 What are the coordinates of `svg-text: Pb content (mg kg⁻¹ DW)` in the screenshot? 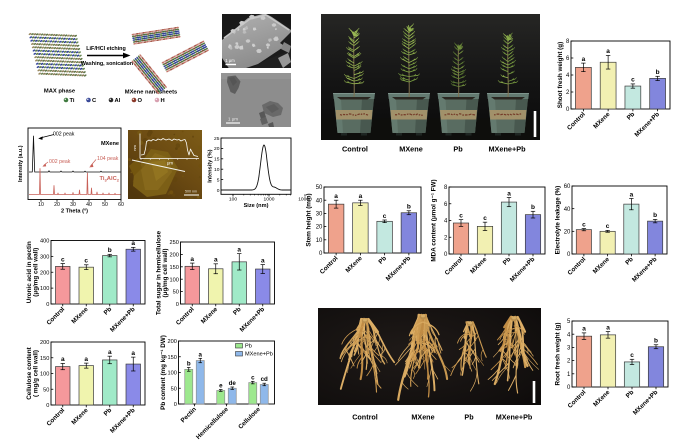 It's located at (163, 372).